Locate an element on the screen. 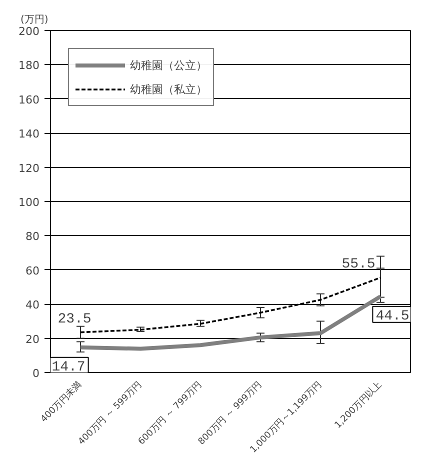 This screenshot has height=461, width=425. y-tick-label: 80 is located at coordinates (33, 237).